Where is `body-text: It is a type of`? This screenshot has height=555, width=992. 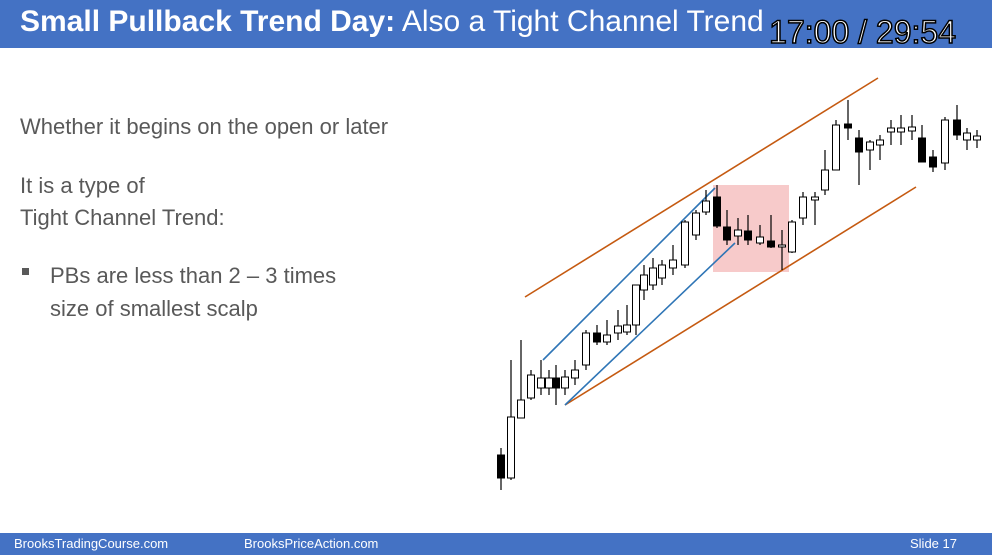
body-text: It is a type of is located at coordinates (82, 185).